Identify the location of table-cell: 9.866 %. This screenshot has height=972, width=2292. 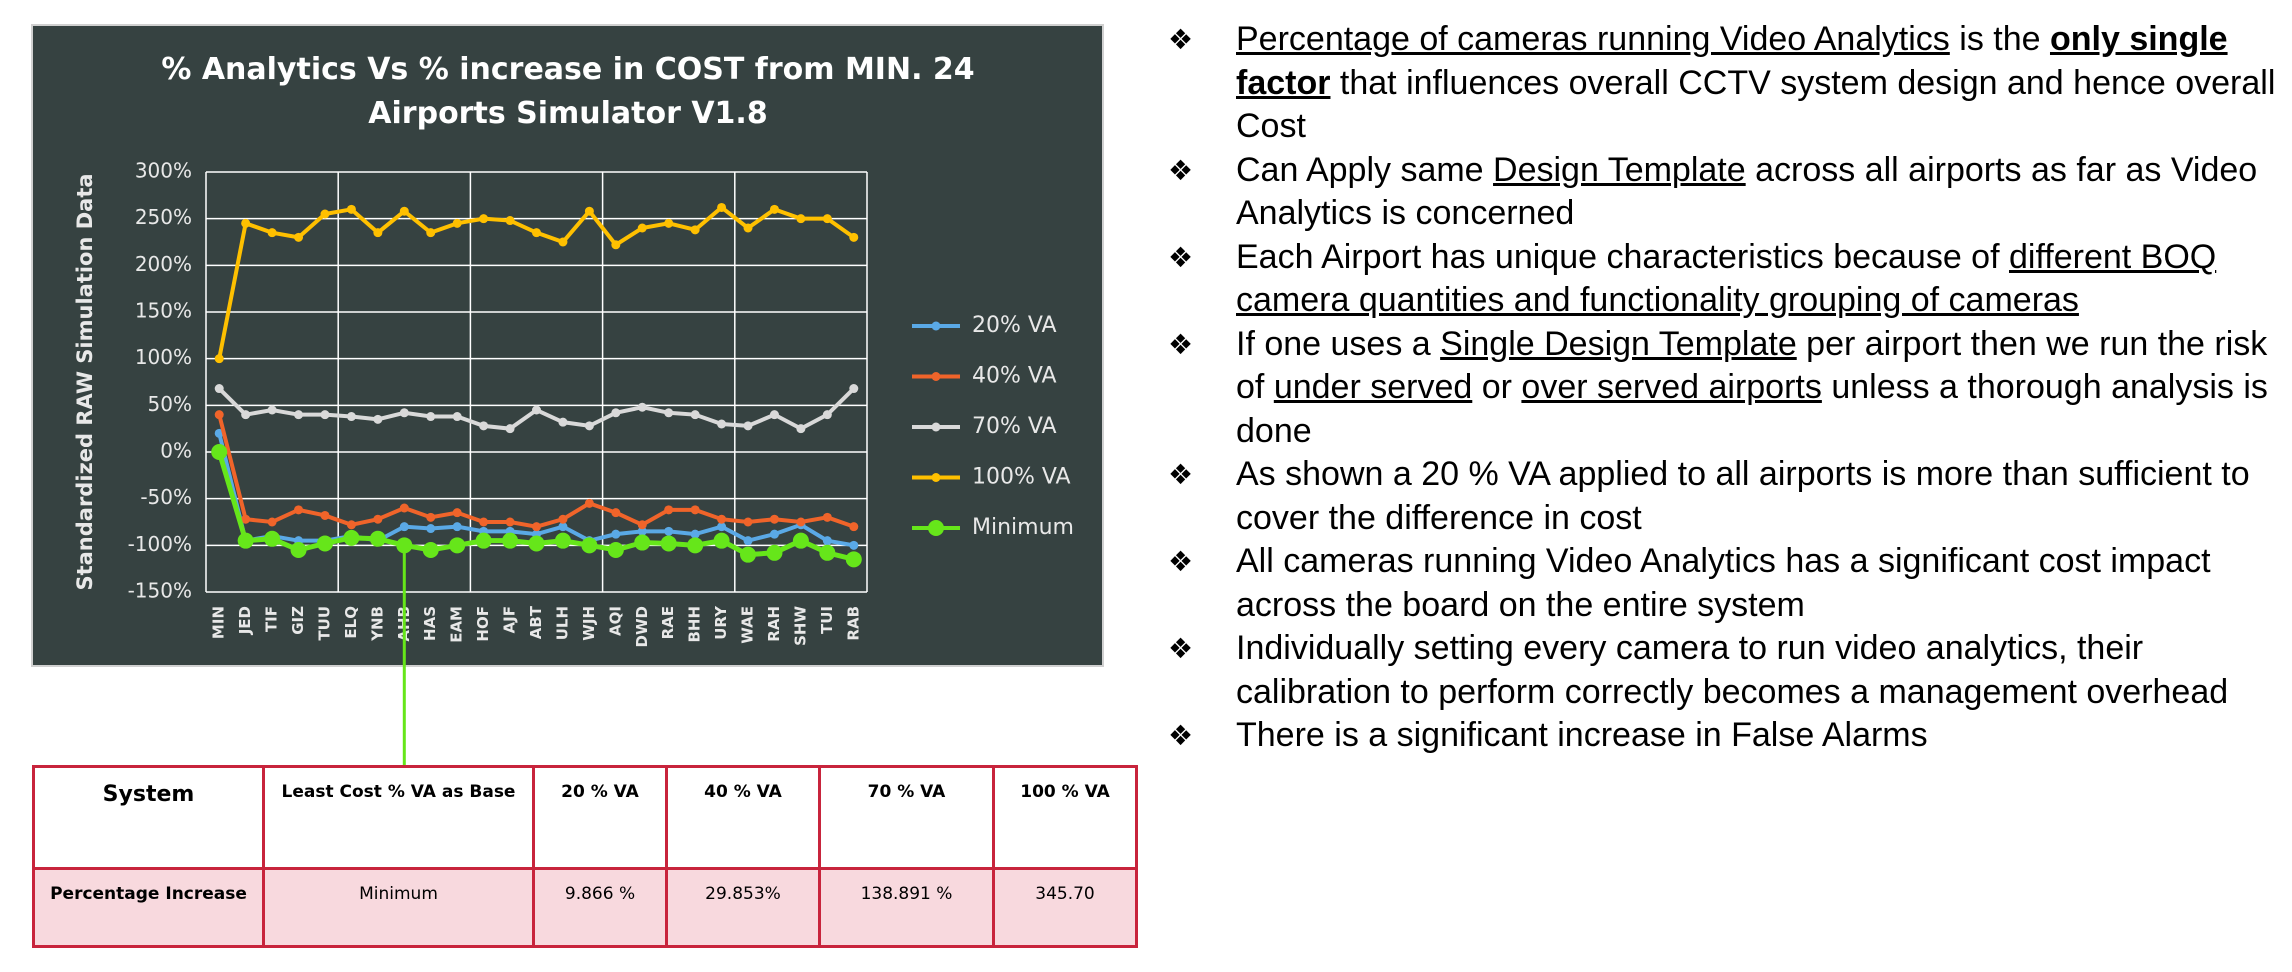
(600, 907).